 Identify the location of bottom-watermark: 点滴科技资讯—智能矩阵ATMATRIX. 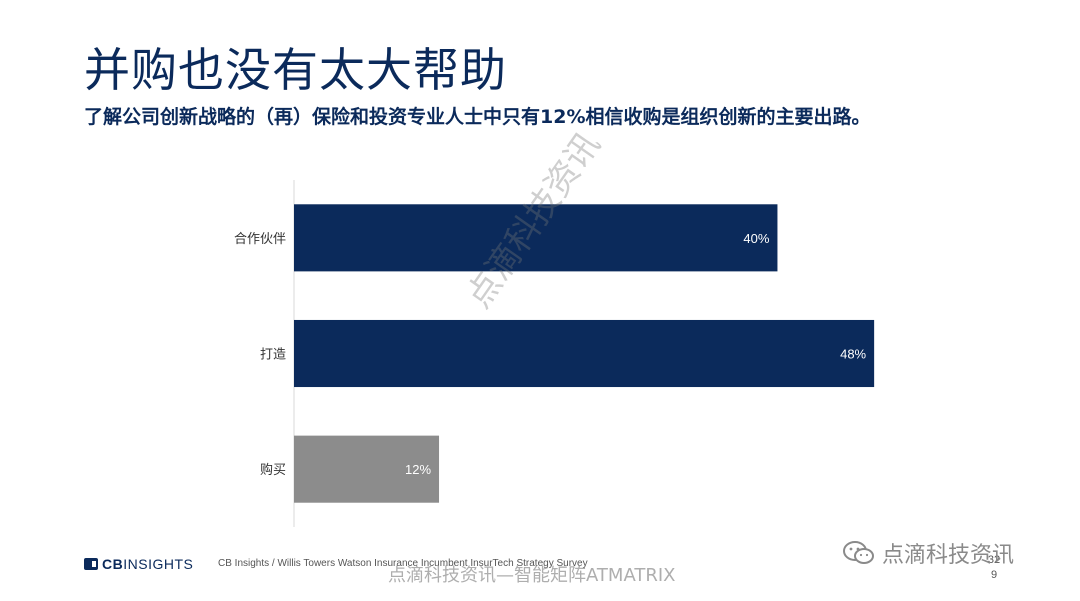
(532, 575).